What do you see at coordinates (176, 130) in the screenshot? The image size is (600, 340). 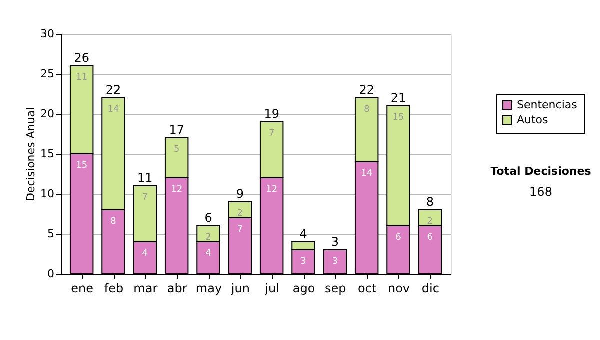 I see `total-label: 17` at bounding box center [176, 130].